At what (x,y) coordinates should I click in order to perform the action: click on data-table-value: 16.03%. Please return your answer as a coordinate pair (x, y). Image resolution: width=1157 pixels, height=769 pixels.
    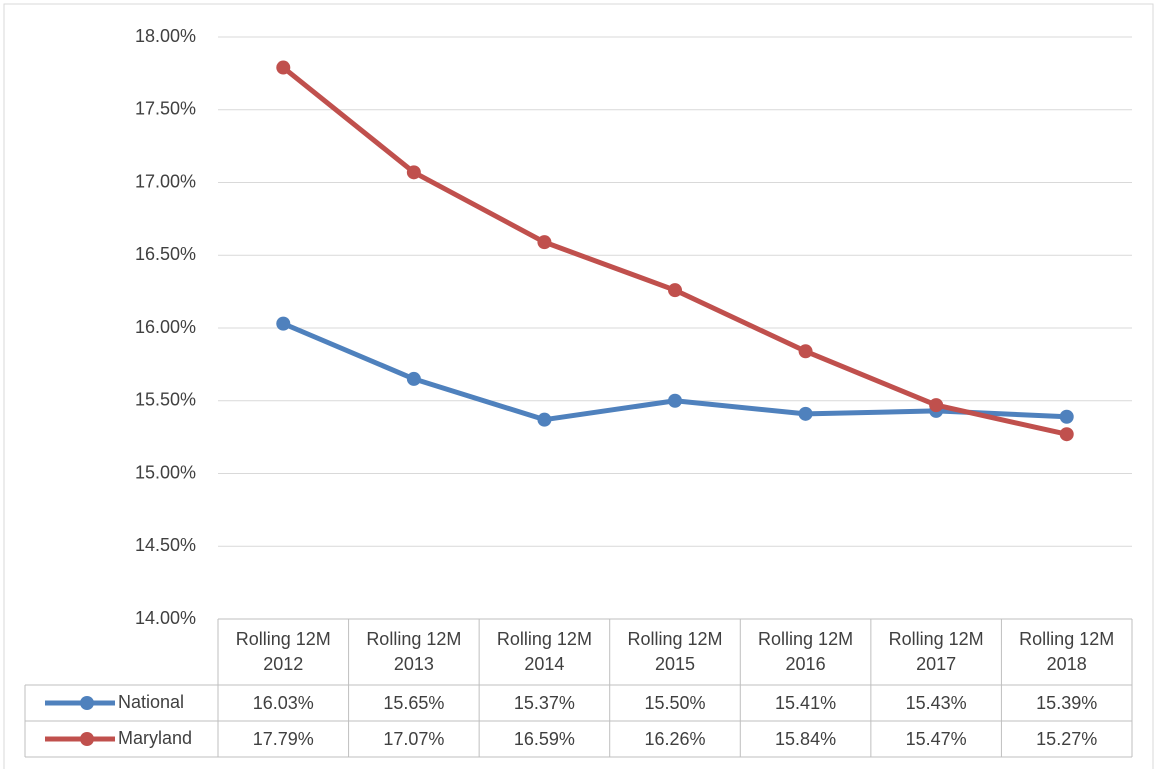
    Looking at the image, I should click on (283, 702).